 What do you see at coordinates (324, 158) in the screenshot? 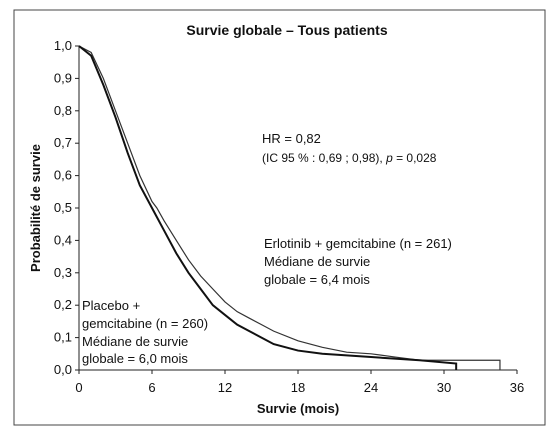
I see `annotation: (IC 95 % : 0,69 ; 0,98),` at bounding box center [324, 158].